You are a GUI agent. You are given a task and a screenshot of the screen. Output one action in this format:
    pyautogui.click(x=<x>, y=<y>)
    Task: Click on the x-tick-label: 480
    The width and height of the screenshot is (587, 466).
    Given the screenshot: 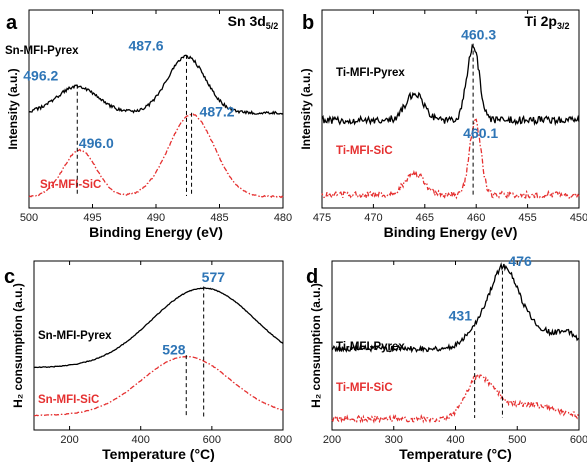 What is the action you would take?
    pyautogui.click(x=283, y=218)
    